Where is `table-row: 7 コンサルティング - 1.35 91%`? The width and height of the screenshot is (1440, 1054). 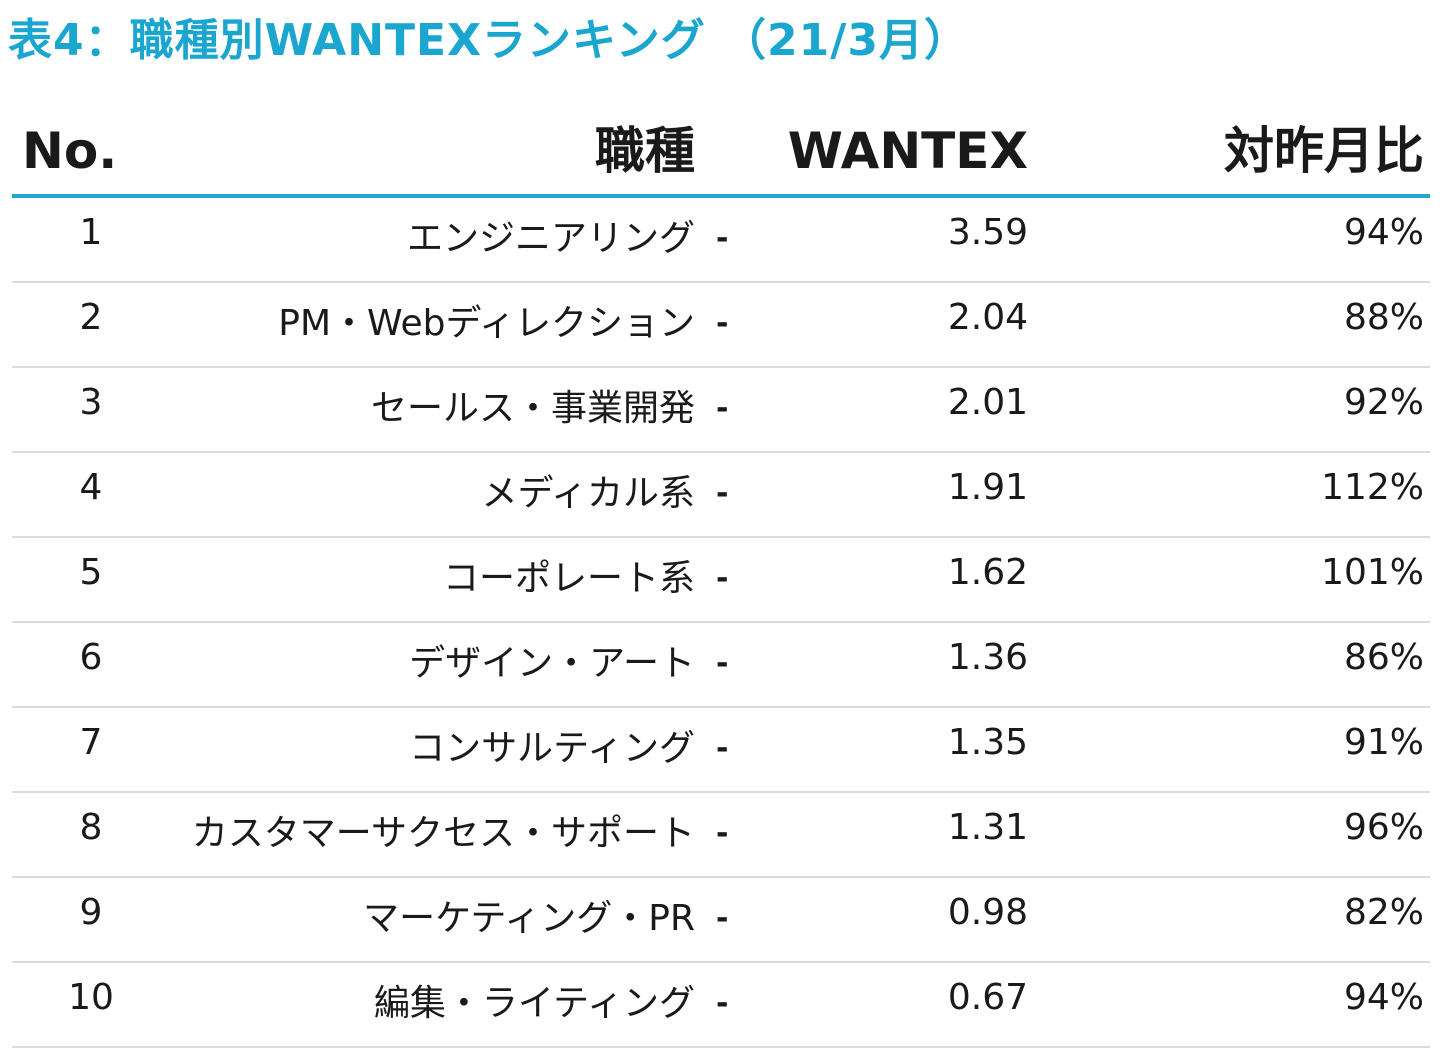
table-row: 7 コンサルティング - 1.35 91% is located at coordinates (721, 750).